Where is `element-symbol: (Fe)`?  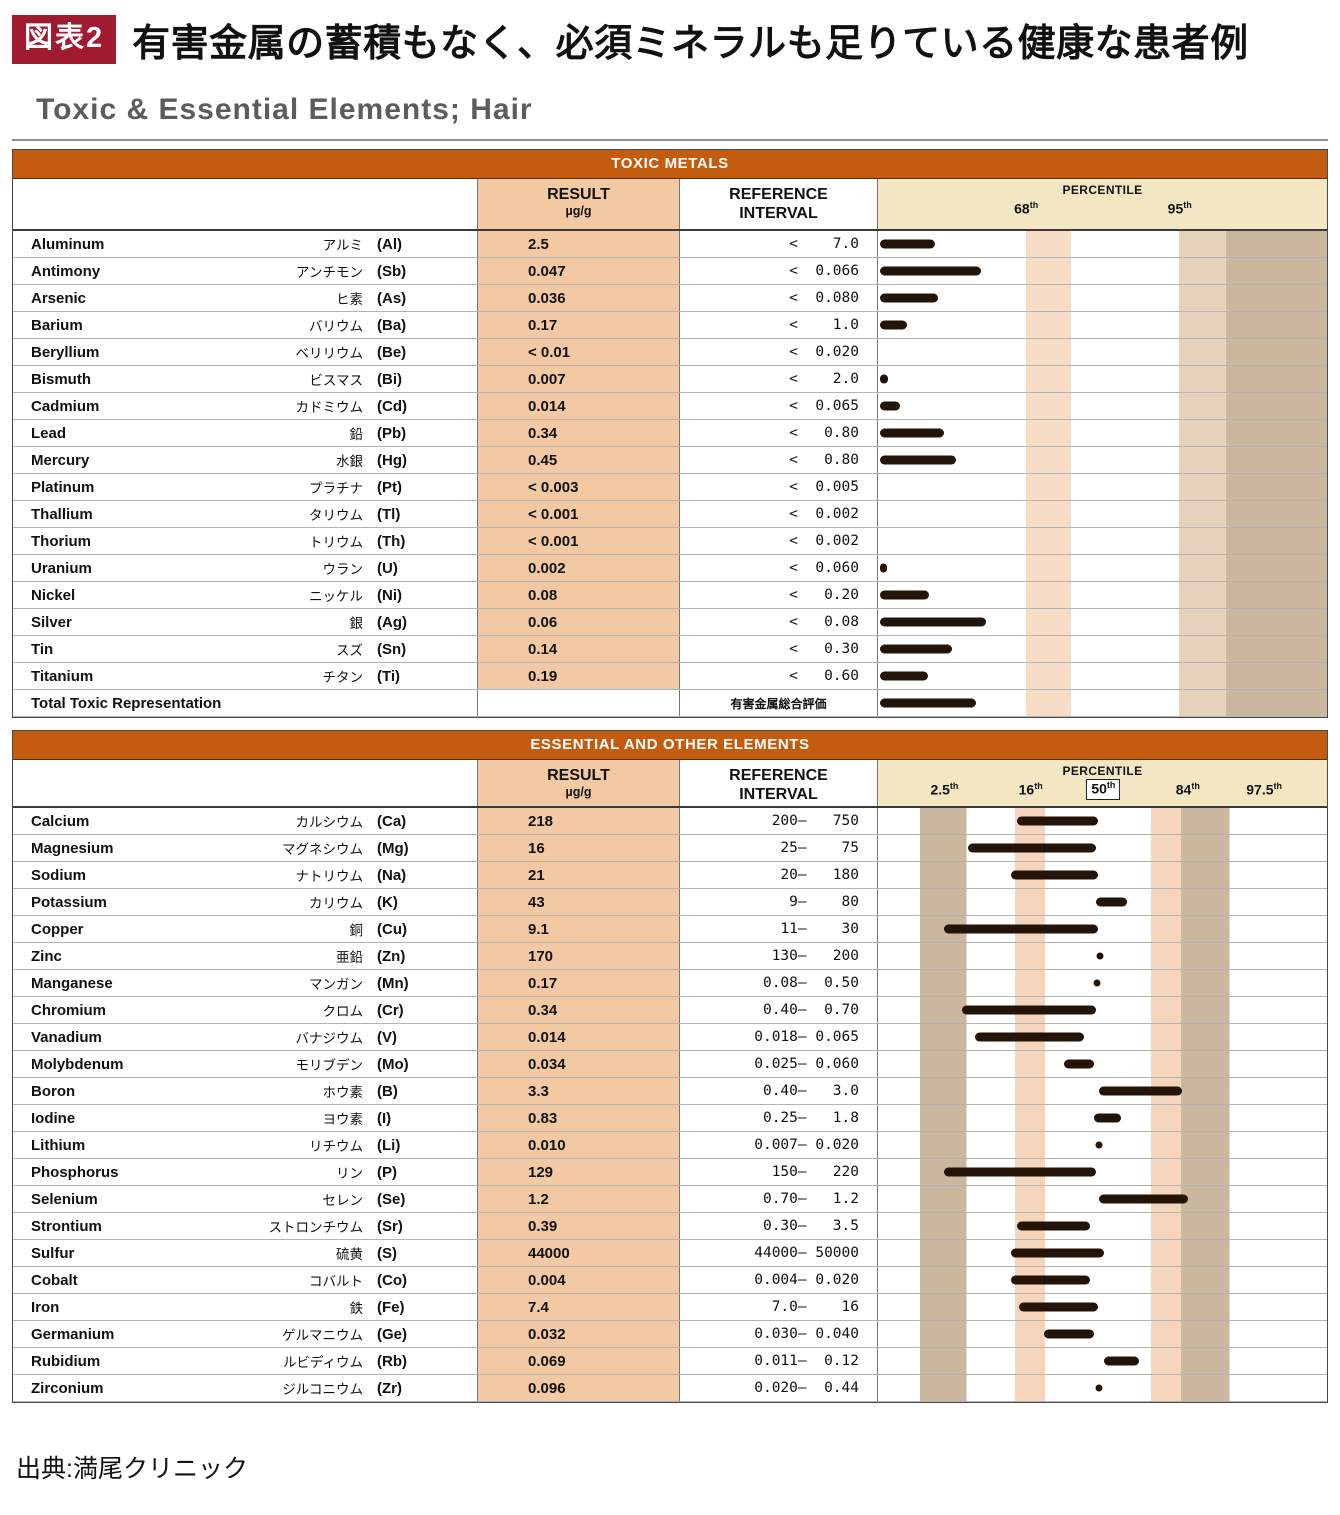 element-symbol: (Fe) is located at coordinates (391, 1307).